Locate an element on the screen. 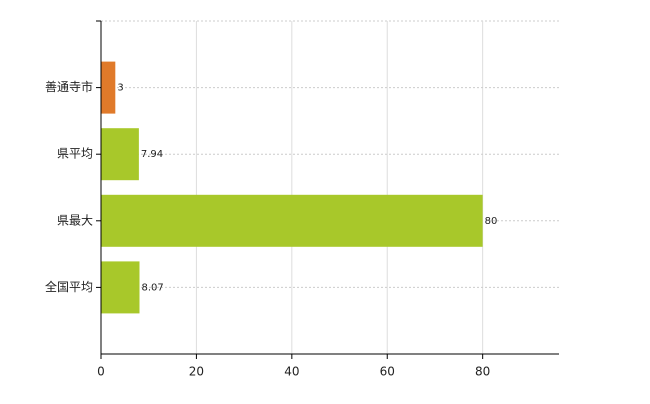 The width and height of the screenshot is (650, 404). value-label: 80 is located at coordinates (491, 221).